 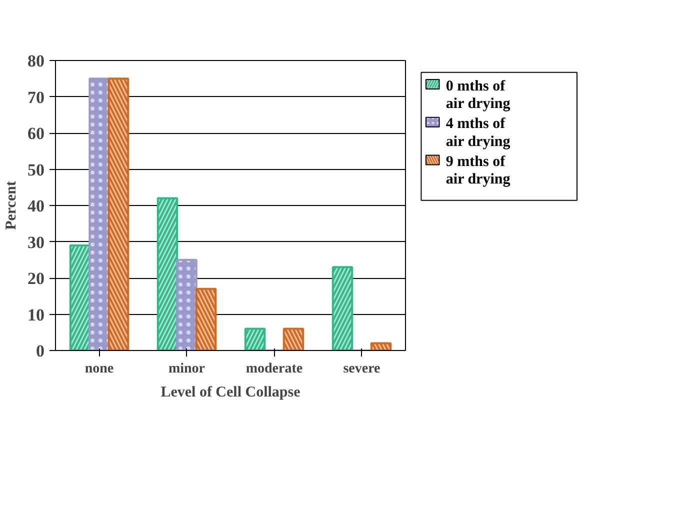 What do you see at coordinates (36, 97) in the screenshot?
I see `y-tick-label: 70` at bounding box center [36, 97].